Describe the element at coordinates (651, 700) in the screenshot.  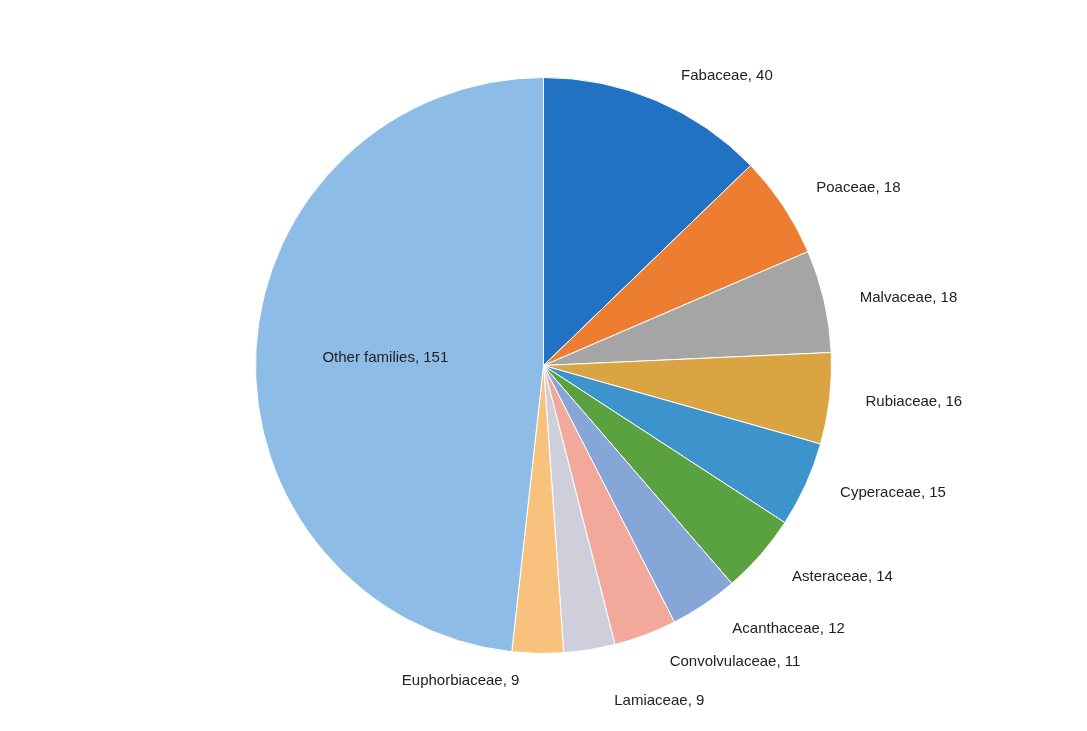
I see `slice-label: Lamiaceae` at that location.